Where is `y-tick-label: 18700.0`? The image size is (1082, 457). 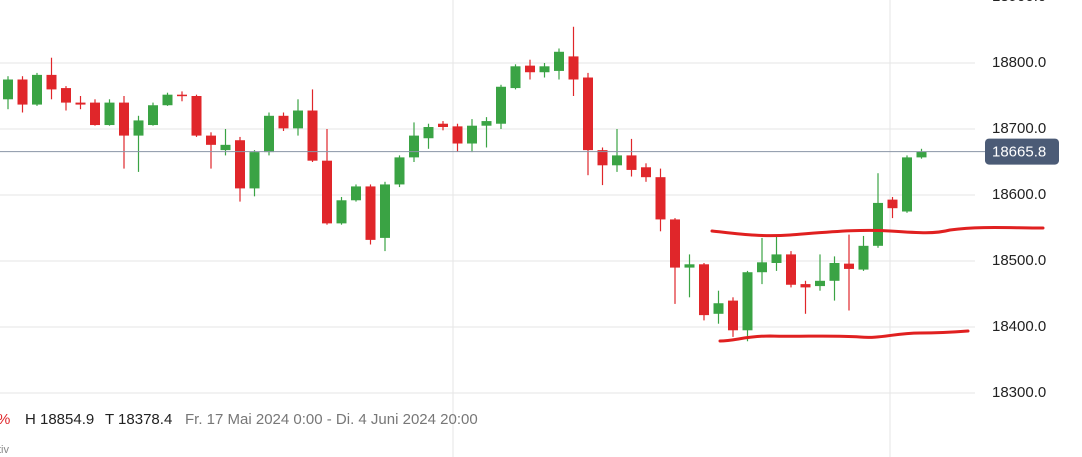
y-tick-label: 18700.0 is located at coordinates (1019, 128).